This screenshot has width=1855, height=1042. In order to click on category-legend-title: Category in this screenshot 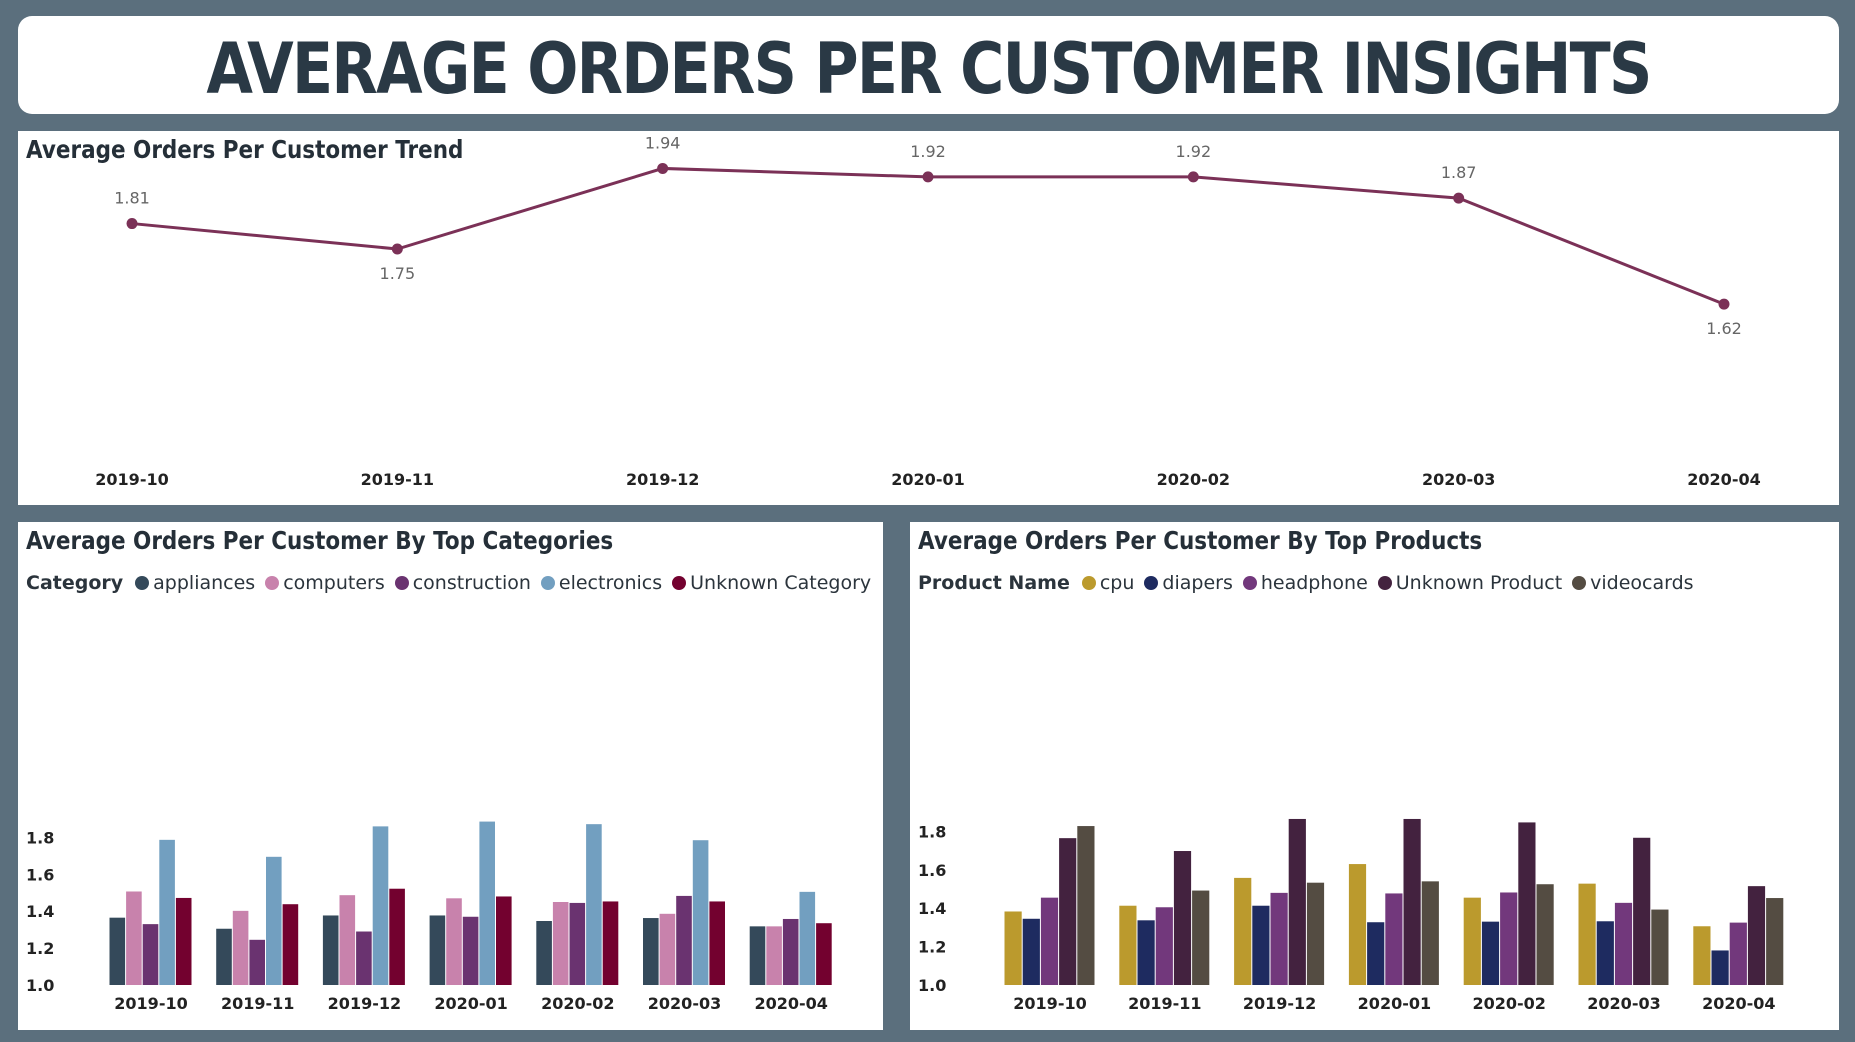, I will do `click(75, 583)`.